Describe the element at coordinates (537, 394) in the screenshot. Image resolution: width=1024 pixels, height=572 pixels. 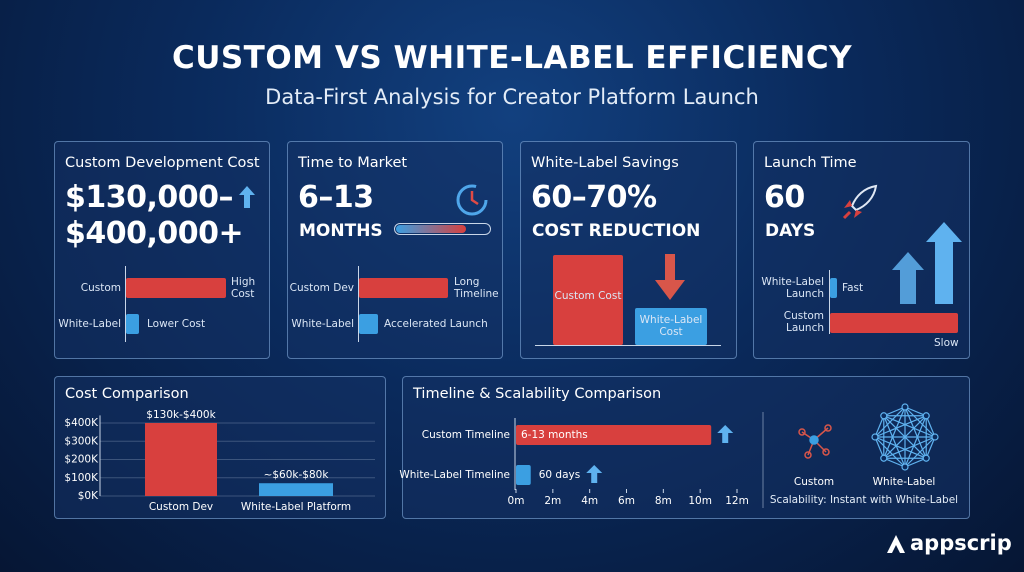
I see `chart-title: Timeline & Scalability Comparison` at that location.